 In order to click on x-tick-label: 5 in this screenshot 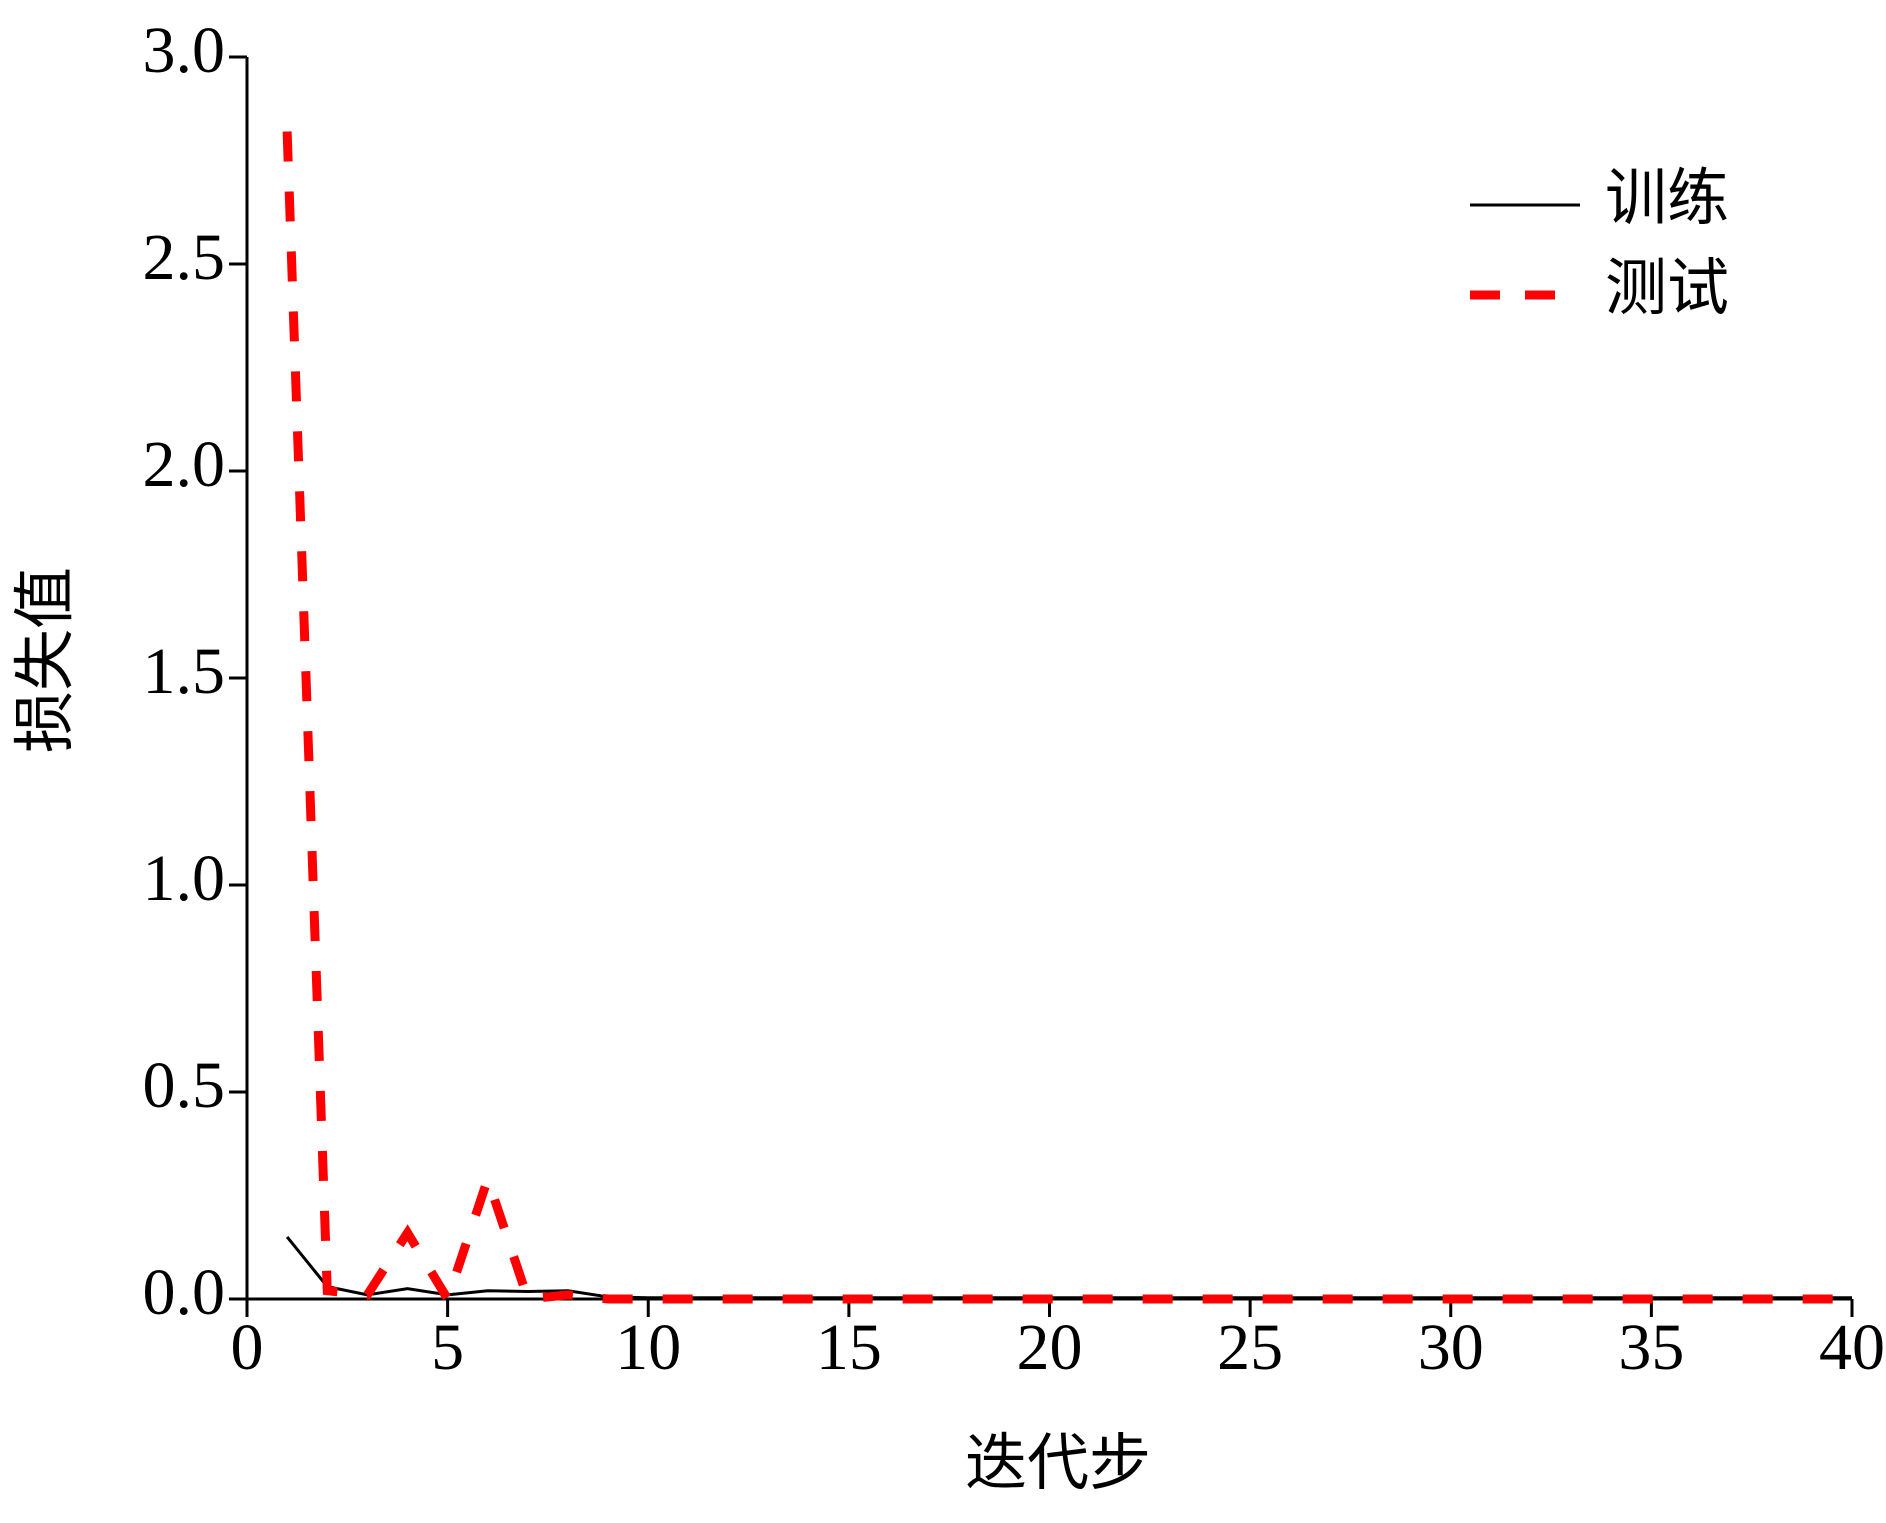, I will do `click(447, 1347)`.